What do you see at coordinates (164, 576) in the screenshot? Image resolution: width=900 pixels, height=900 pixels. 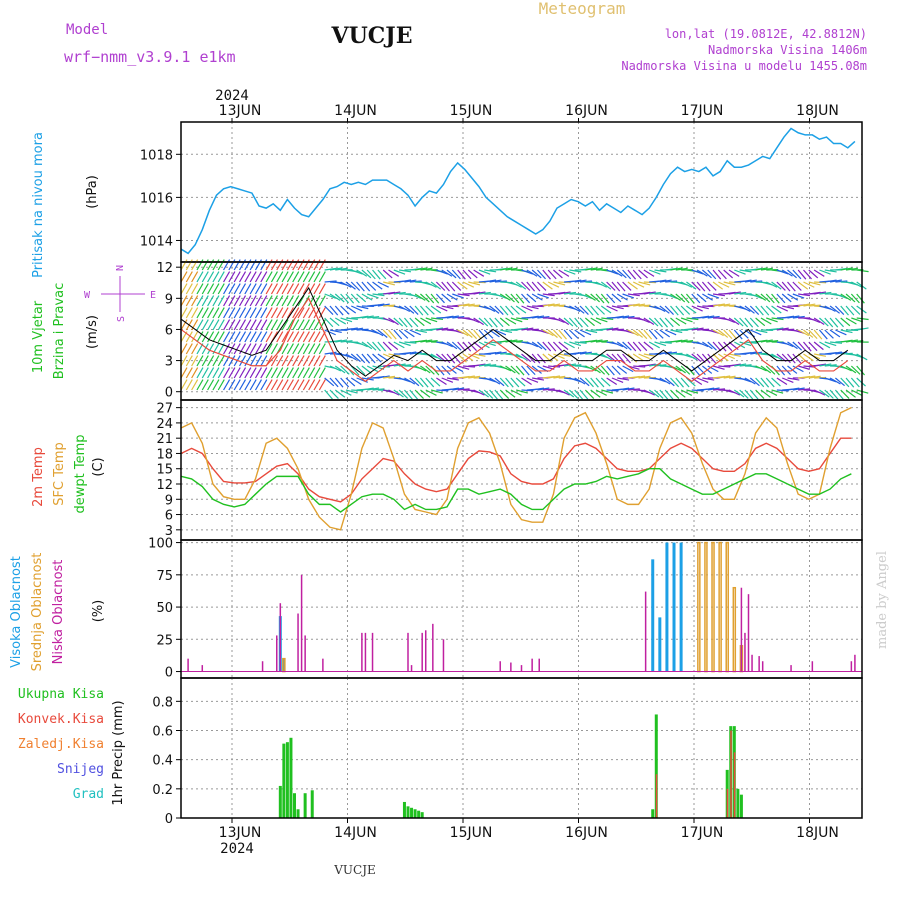 I see `y-tick-label: 75` at bounding box center [164, 576].